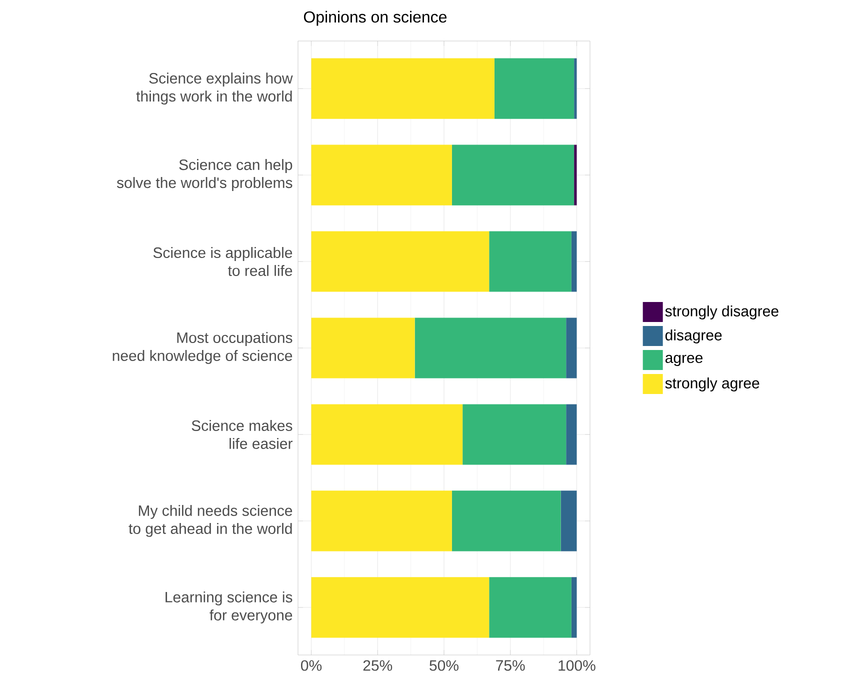 This screenshot has width=868, height=696. What do you see at coordinates (242, 434) in the screenshot?
I see `y-tick-label: Science makes life easier` at bounding box center [242, 434].